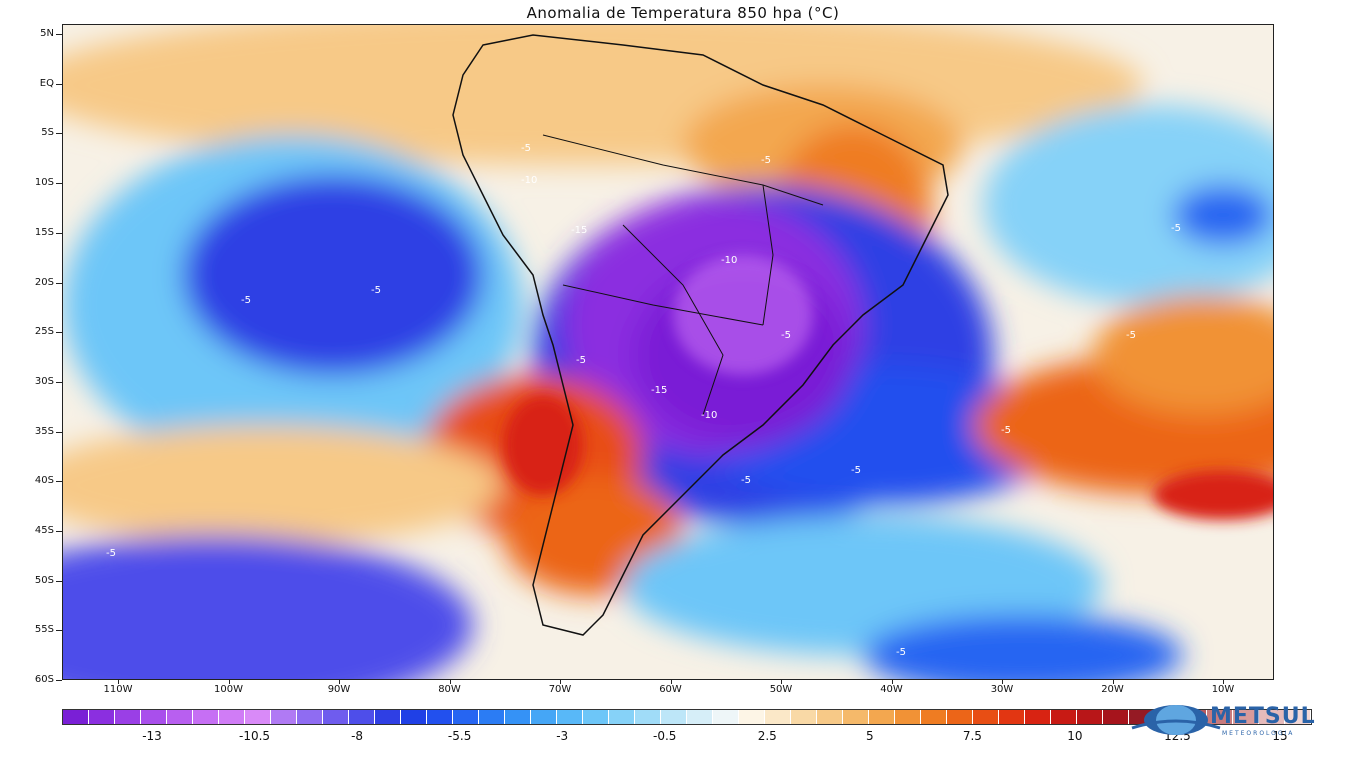 This screenshot has height=768, width=1366. I want to click on longitude-label: 110W, so click(118, 689).